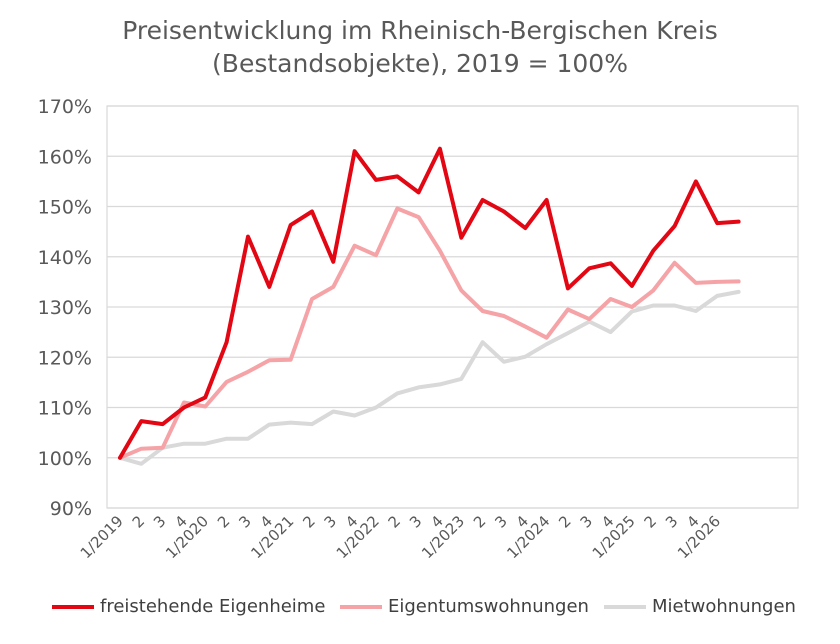 This screenshot has width=840, height=644. I want to click on y-tick-label-110: 110%, so click(65, 409).